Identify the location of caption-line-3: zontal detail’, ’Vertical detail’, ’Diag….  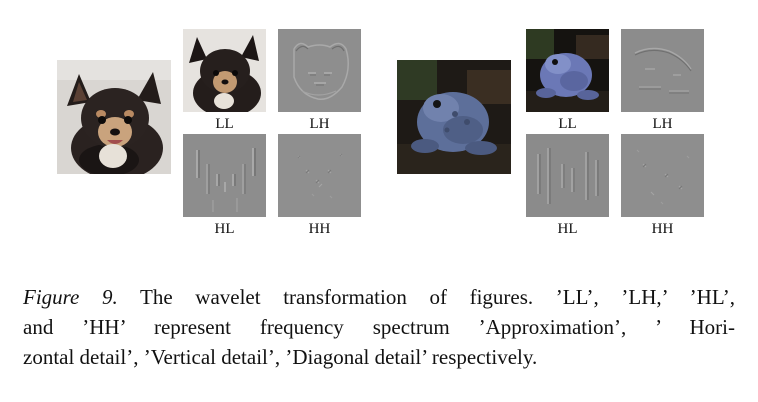
(280, 357).